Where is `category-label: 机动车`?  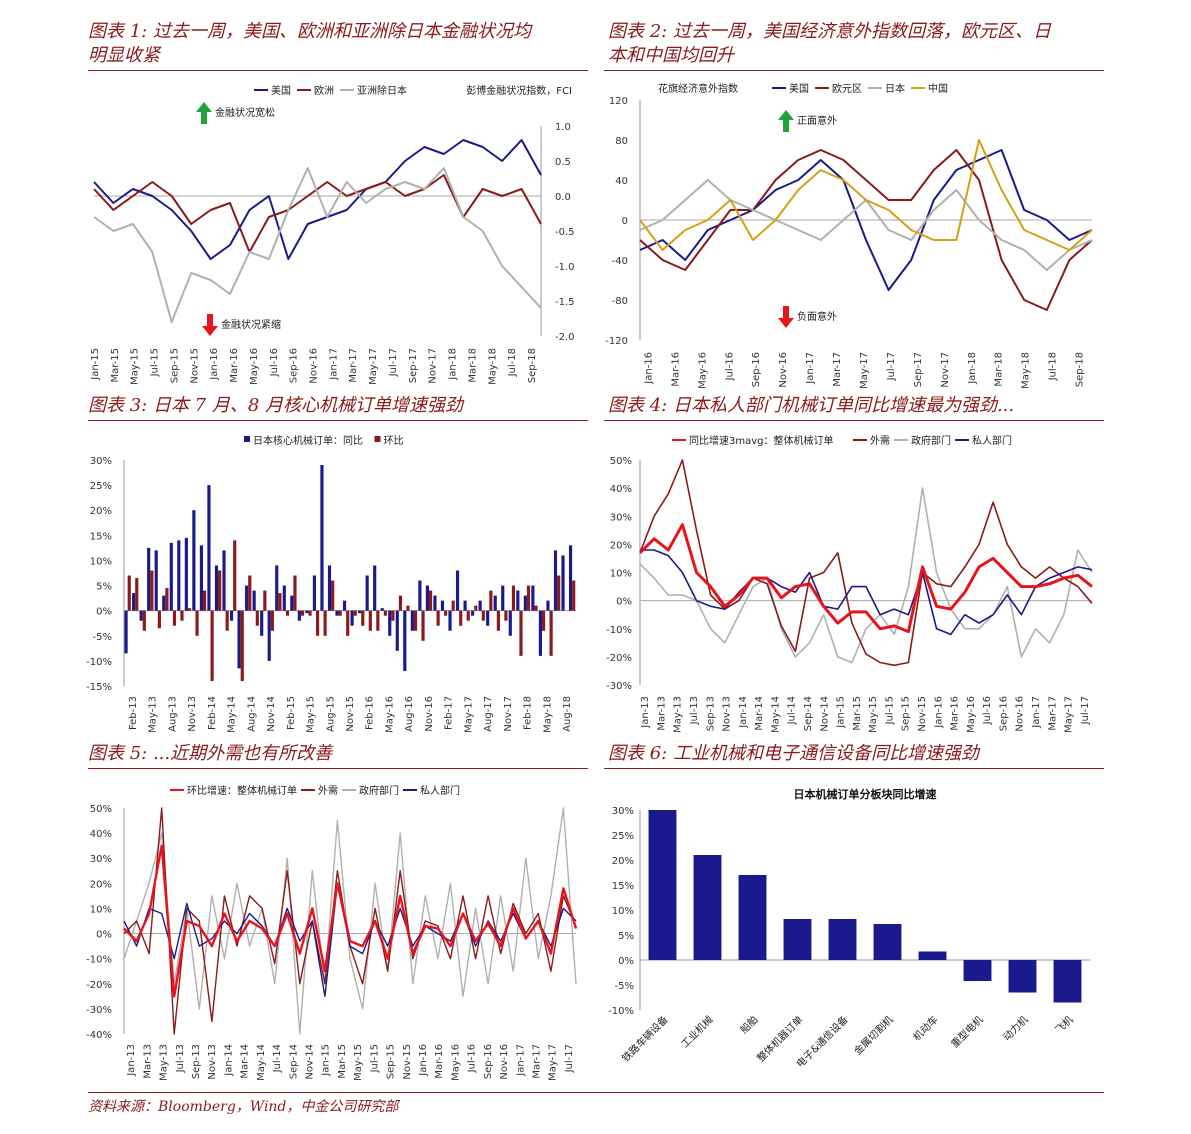
category-label: 机动车 is located at coordinates (925, 1028).